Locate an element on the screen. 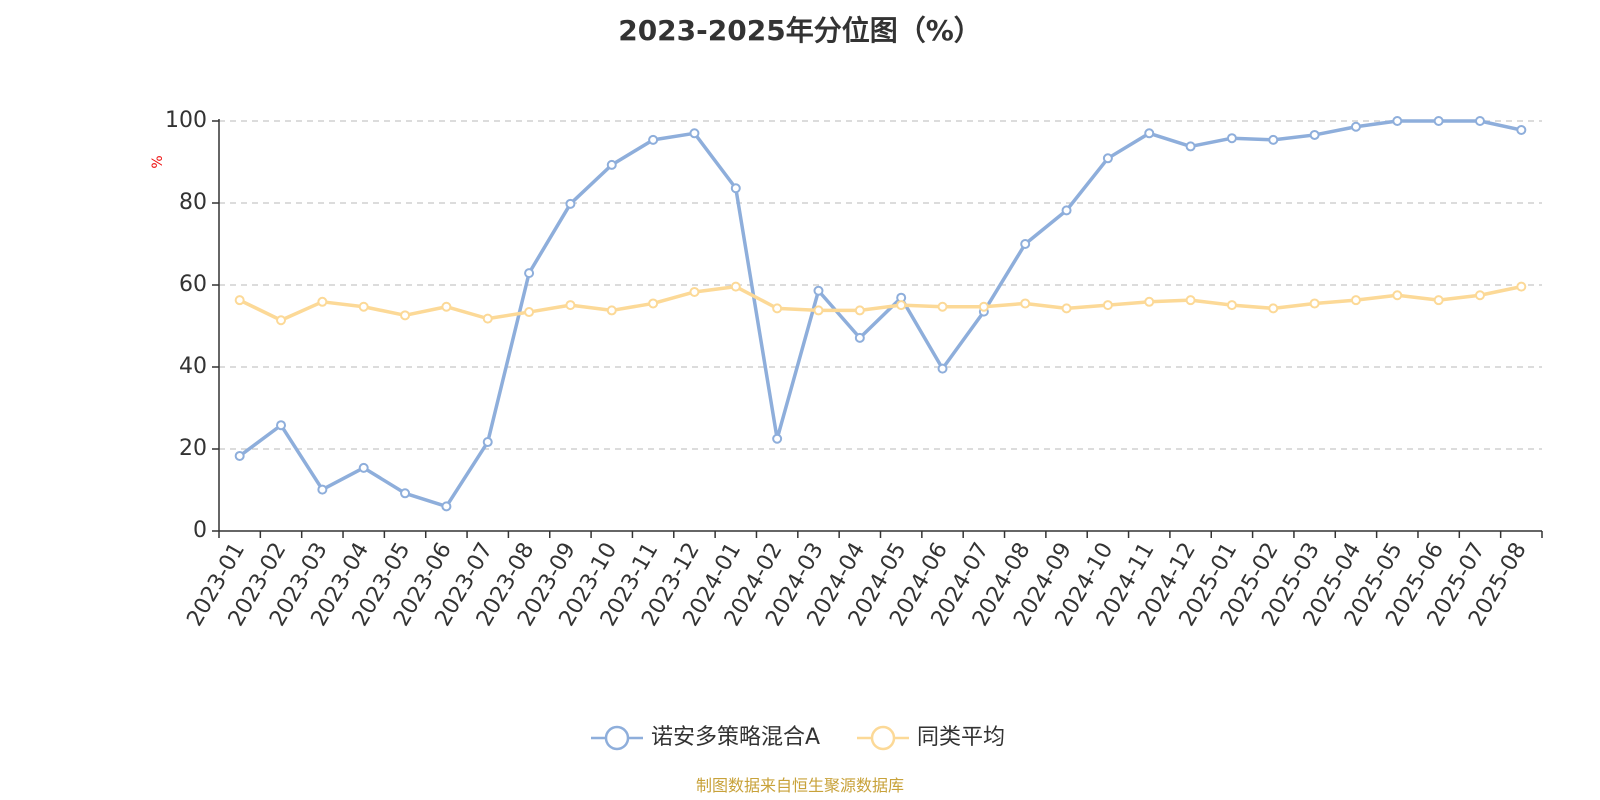 This screenshot has width=1600, height=800. legend-item-1: 同类平均 is located at coordinates (931, 738).